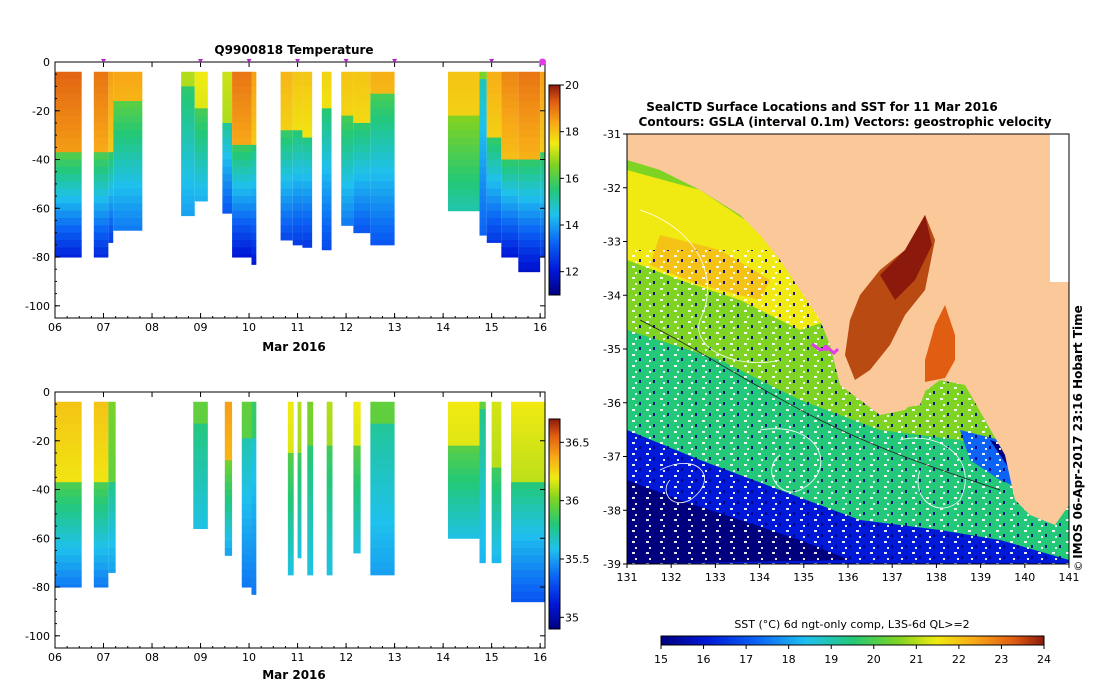 Image resolution: width=1099 pixels, height=700 pixels. Describe the element at coordinates (41, 538) in the screenshot. I see `y-tick-label: -60` at that location.